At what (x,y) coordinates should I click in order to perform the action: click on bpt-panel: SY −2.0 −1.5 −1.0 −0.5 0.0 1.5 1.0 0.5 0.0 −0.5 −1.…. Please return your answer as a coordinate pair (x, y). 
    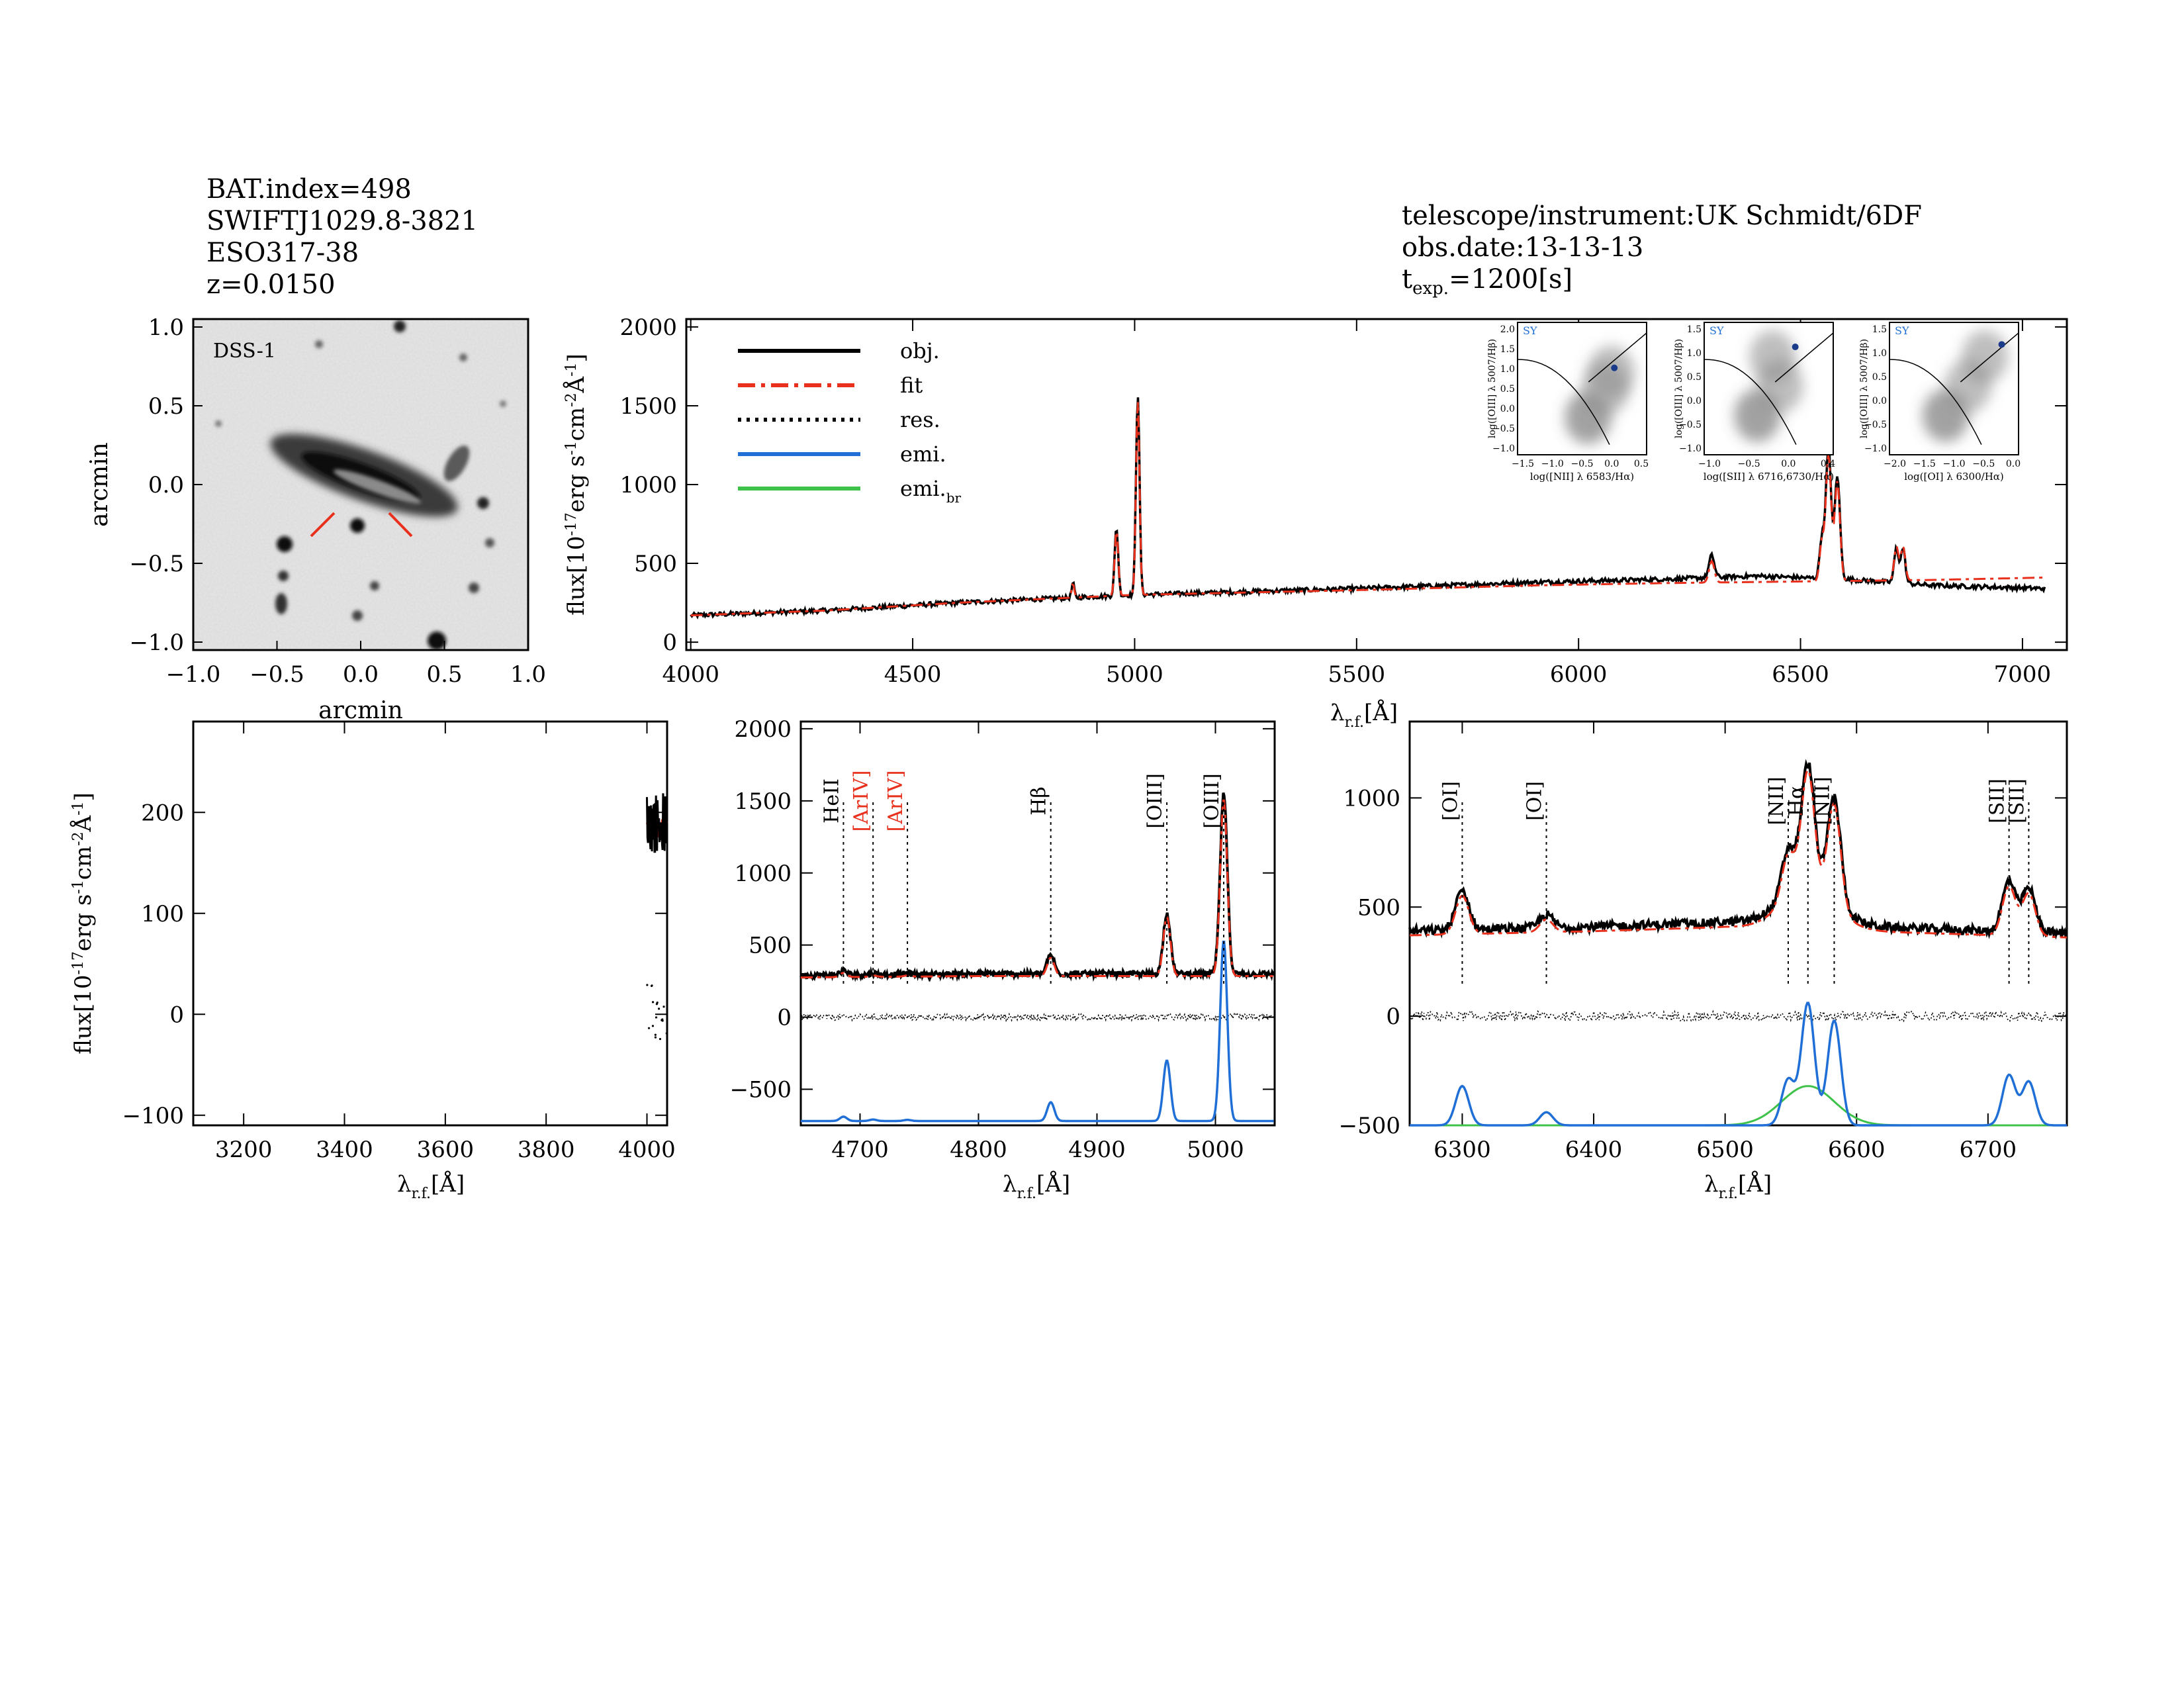
    Looking at the image, I should click on (1940, 402).